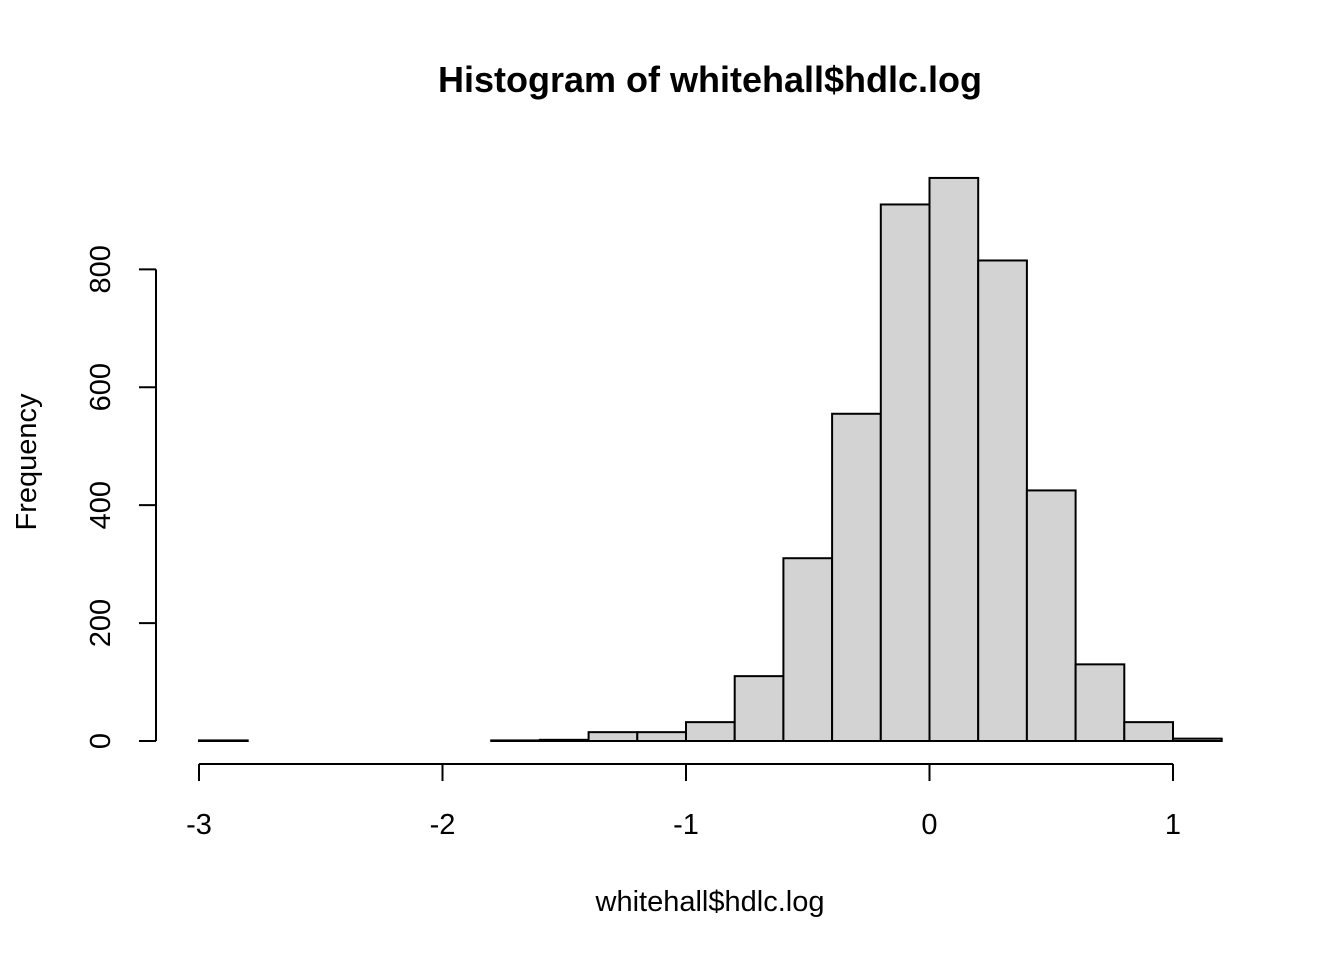  Describe the element at coordinates (101, 623) in the screenshot. I see `y-tick-label: 200` at that location.